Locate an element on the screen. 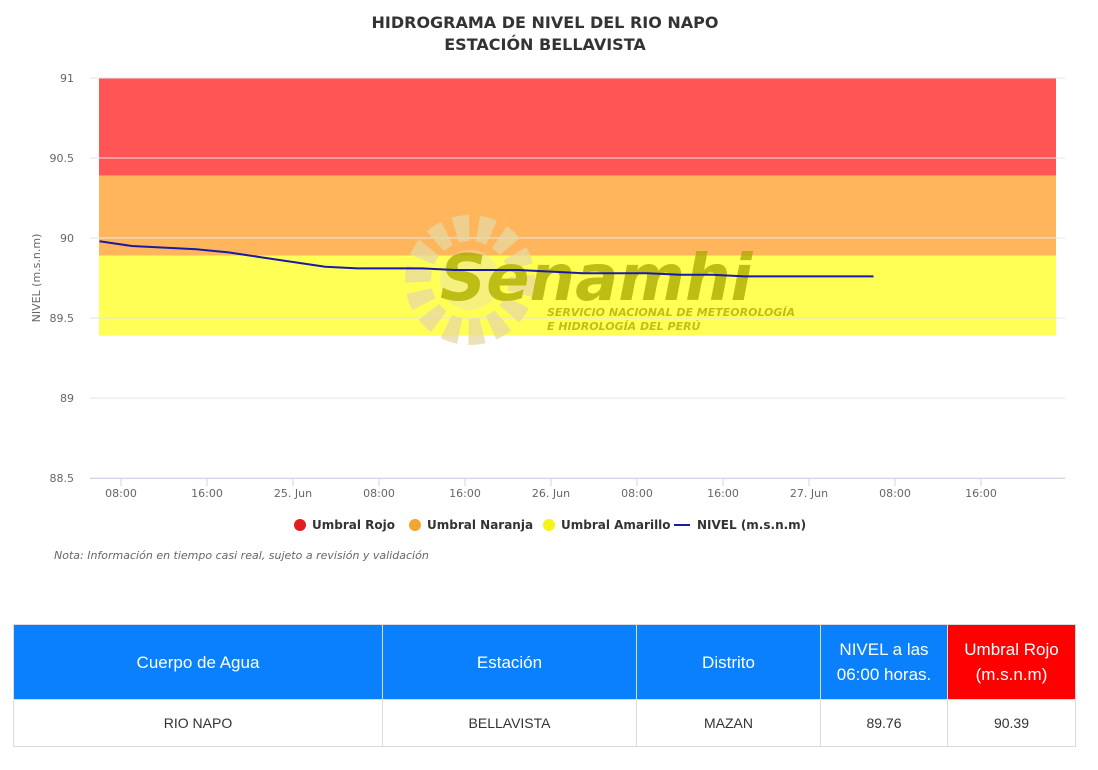 This screenshot has width=1098, height=770. table-cell: RIO NAPO is located at coordinates (198, 723).